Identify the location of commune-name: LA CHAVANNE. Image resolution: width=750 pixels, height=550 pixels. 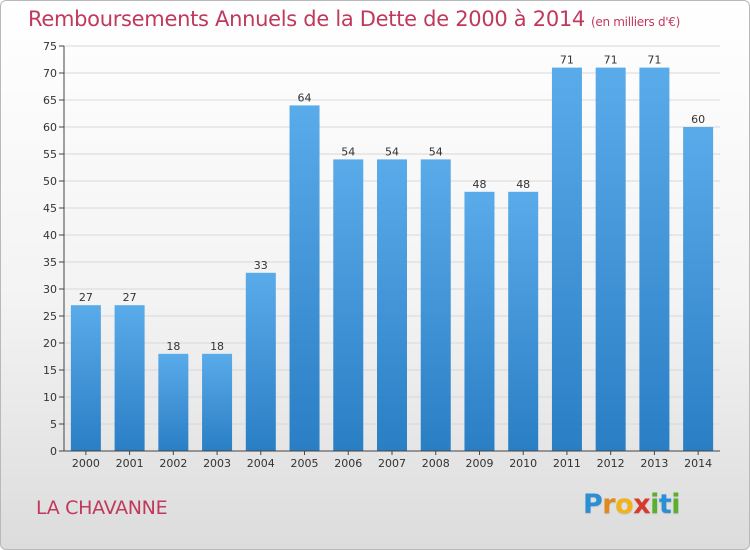
(102, 508).